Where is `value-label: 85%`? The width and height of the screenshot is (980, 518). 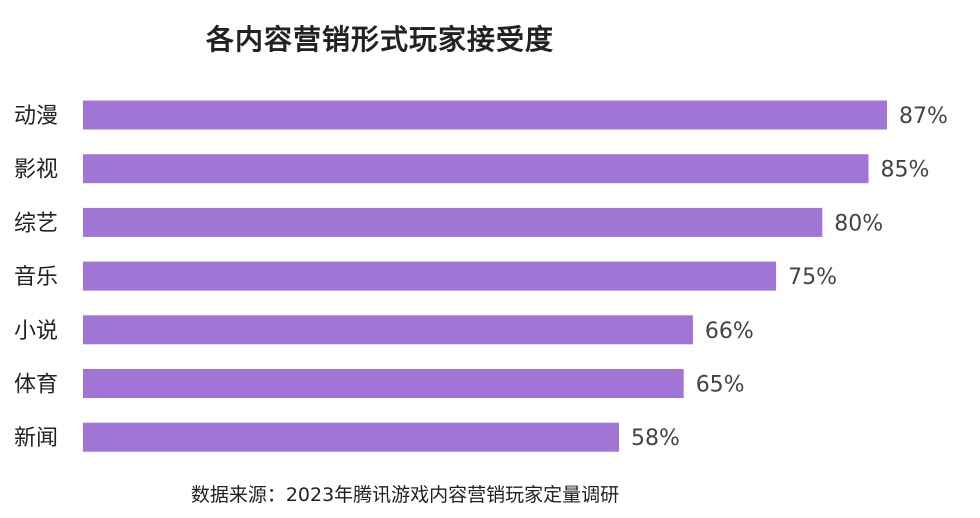 value-label: 85% is located at coordinates (905, 170).